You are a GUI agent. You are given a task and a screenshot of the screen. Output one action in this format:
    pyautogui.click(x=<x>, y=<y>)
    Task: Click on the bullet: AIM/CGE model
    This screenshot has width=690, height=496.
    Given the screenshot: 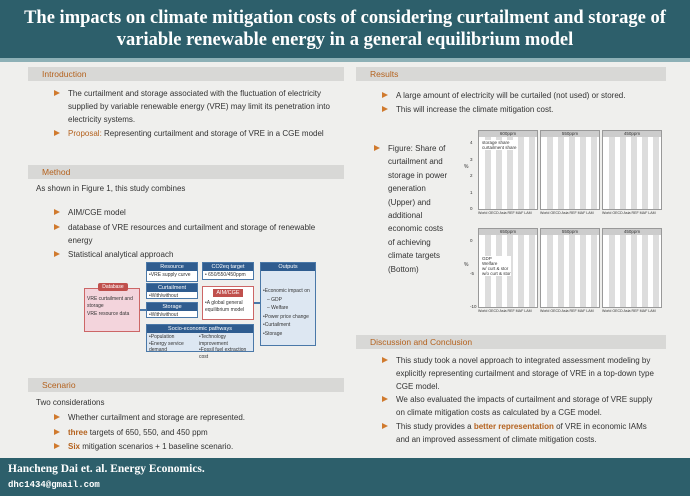 What is the action you would take?
    pyautogui.click(x=196, y=212)
    